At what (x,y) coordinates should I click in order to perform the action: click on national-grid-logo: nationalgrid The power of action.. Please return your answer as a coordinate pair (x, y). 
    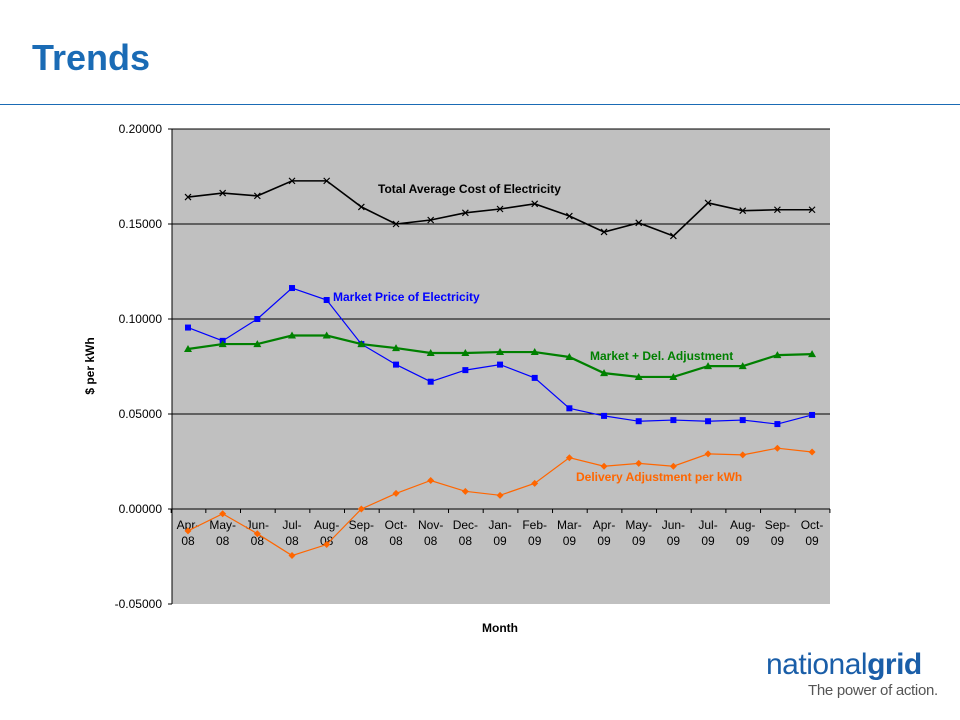
    Looking at the image, I should click on (852, 675).